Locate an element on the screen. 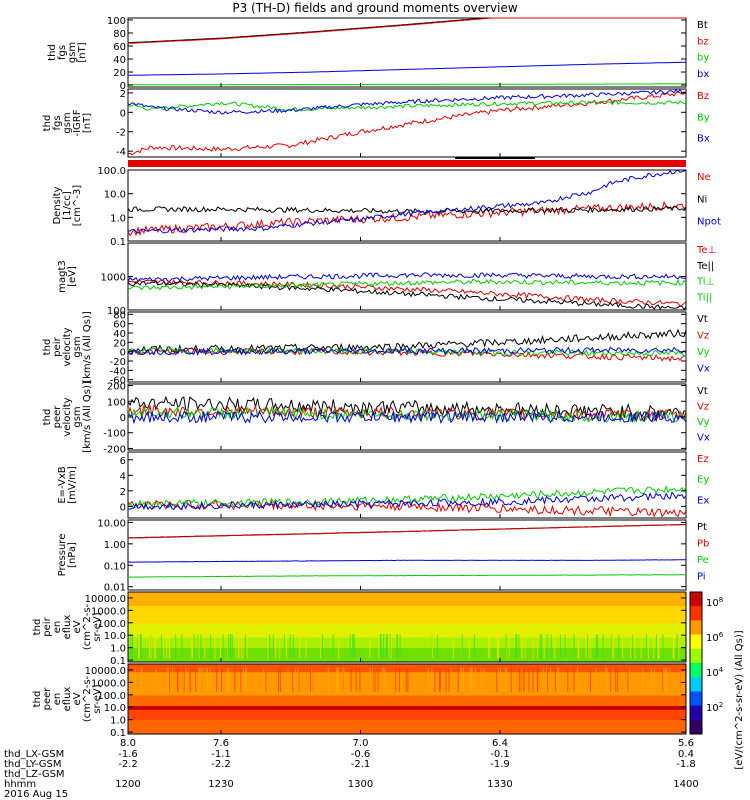 Image resolution: width=750 pixels, height=800 pixels. panel-frame is located at coordinates (407, 52).